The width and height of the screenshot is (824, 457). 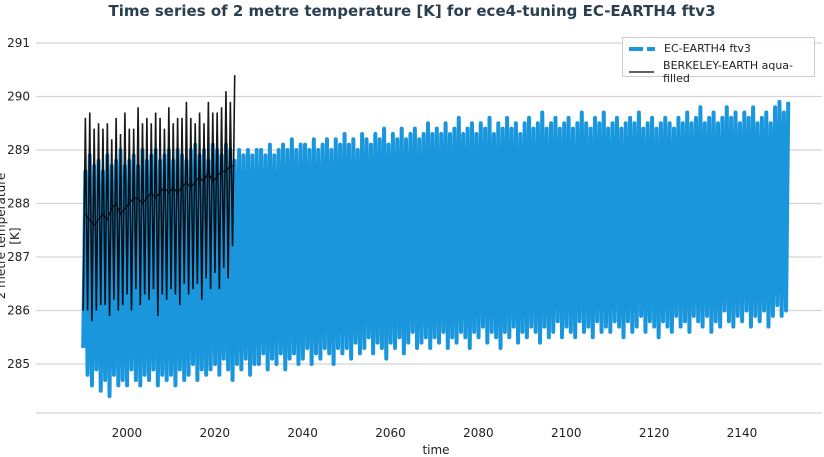 I want to click on x-tick-label: 2020, so click(x=215, y=433).